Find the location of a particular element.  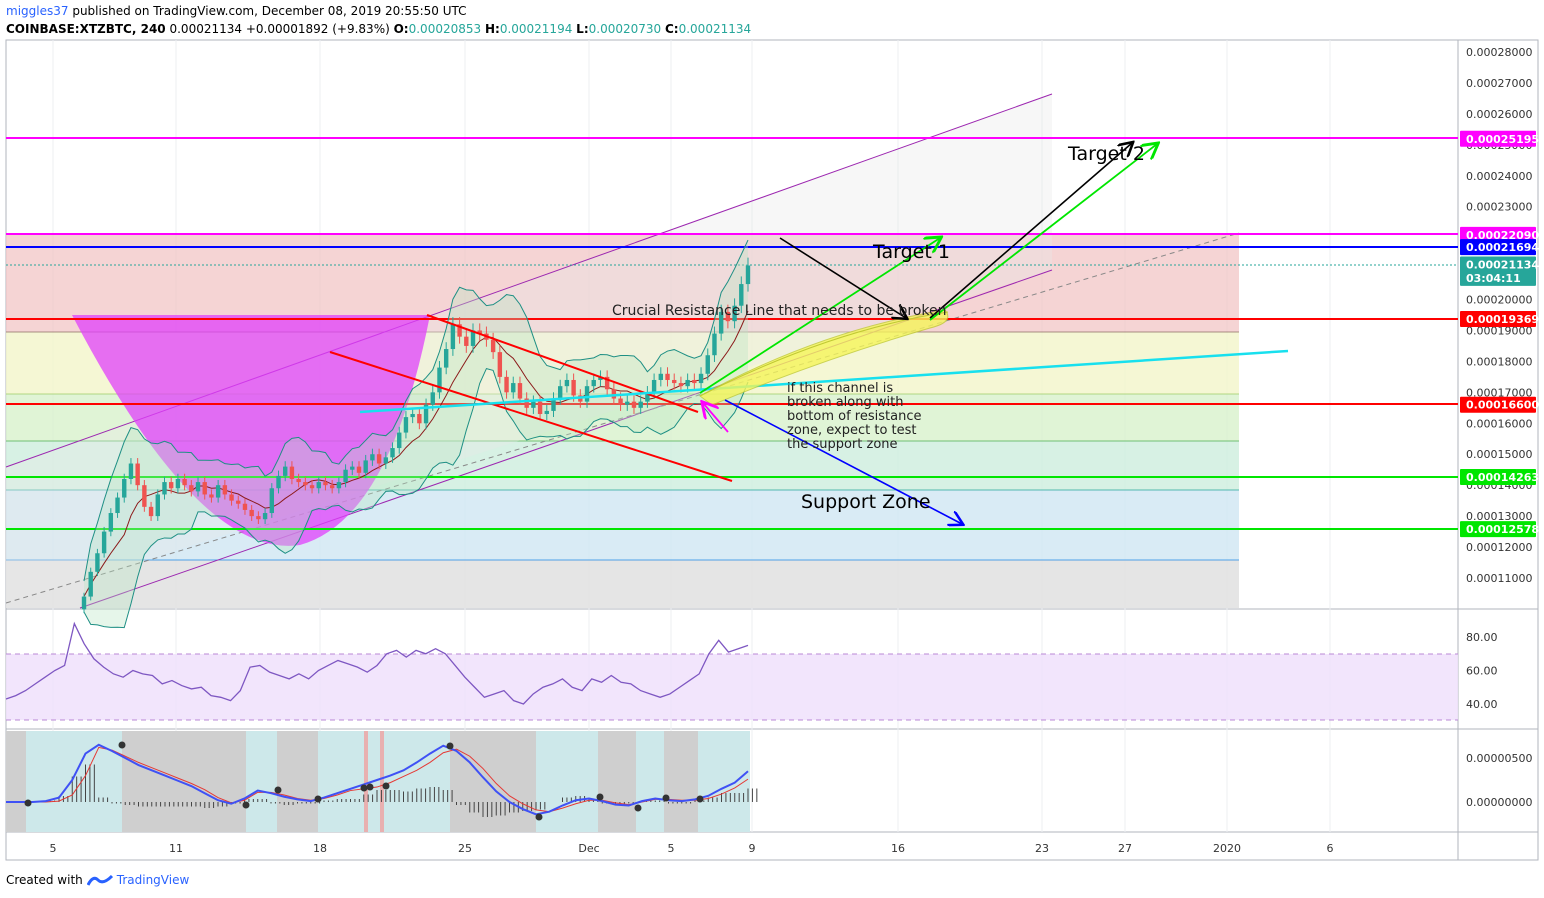

svg-text: bottom of resistance is located at coordinates (854, 416).